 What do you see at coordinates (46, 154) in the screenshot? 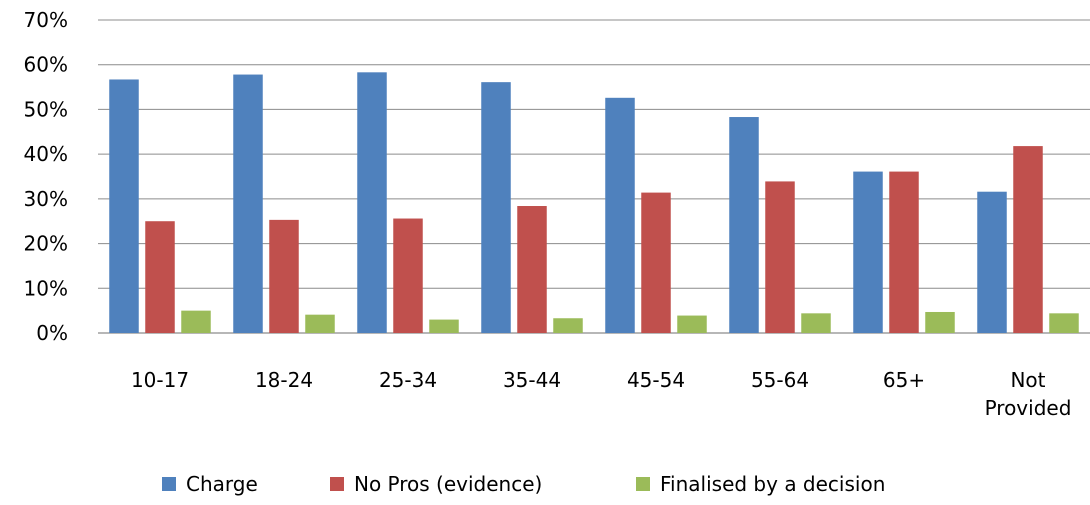
I see `y-tick-label: 40%` at bounding box center [46, 154].